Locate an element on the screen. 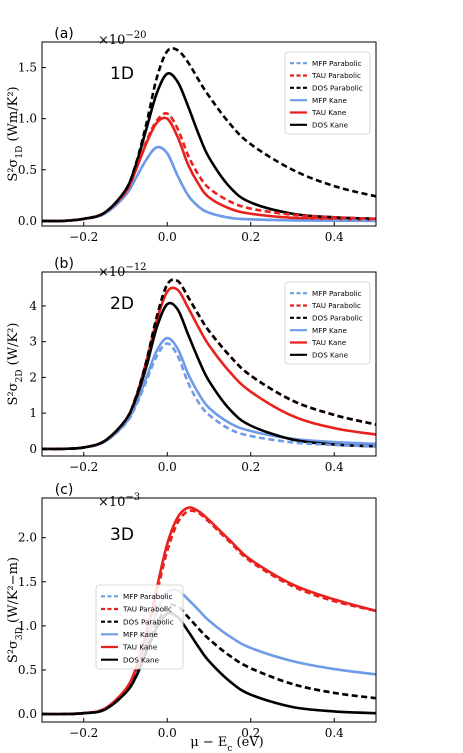  y-multiplier: ×10⁻³ is located at coordinates (119, 501).